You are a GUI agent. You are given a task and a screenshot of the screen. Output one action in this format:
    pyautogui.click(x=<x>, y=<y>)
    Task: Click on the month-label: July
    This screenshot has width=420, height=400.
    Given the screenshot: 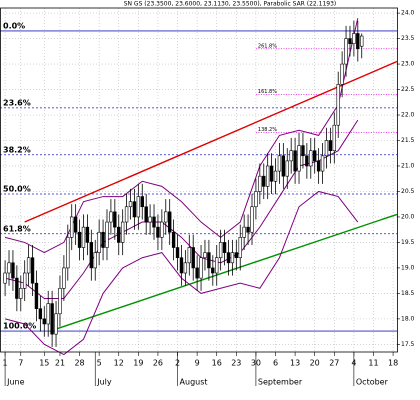 What is the action you would take?
    pyautogui.click(x=104, y=382)
    